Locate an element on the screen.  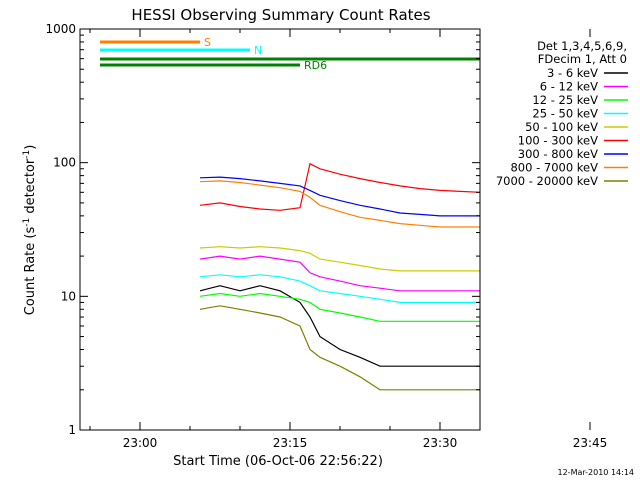
x-tick-label: 23:15 is located at coordinates (290, 443).